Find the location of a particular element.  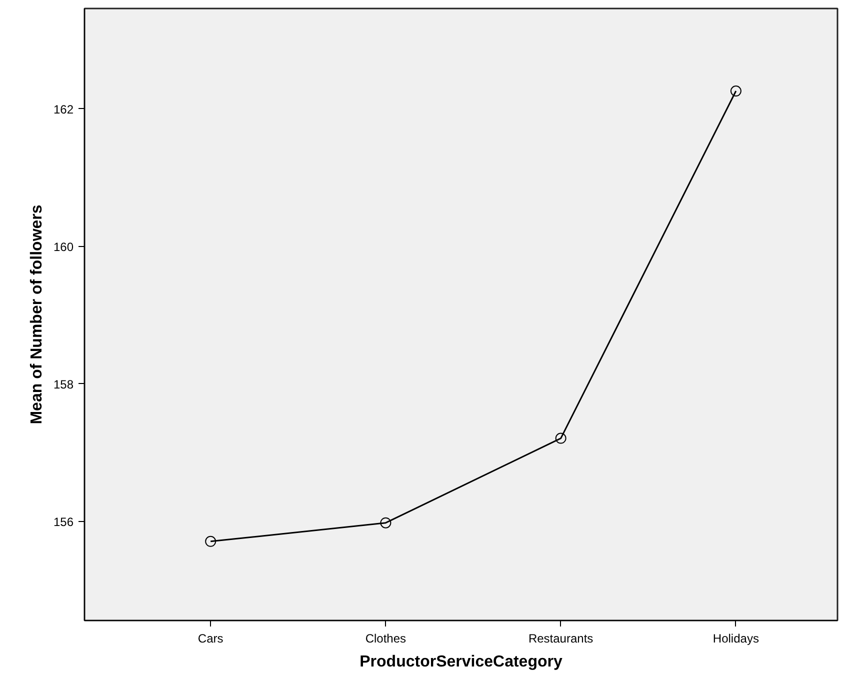

x-tick-label: Clothes is located at coordinates (385, 639).